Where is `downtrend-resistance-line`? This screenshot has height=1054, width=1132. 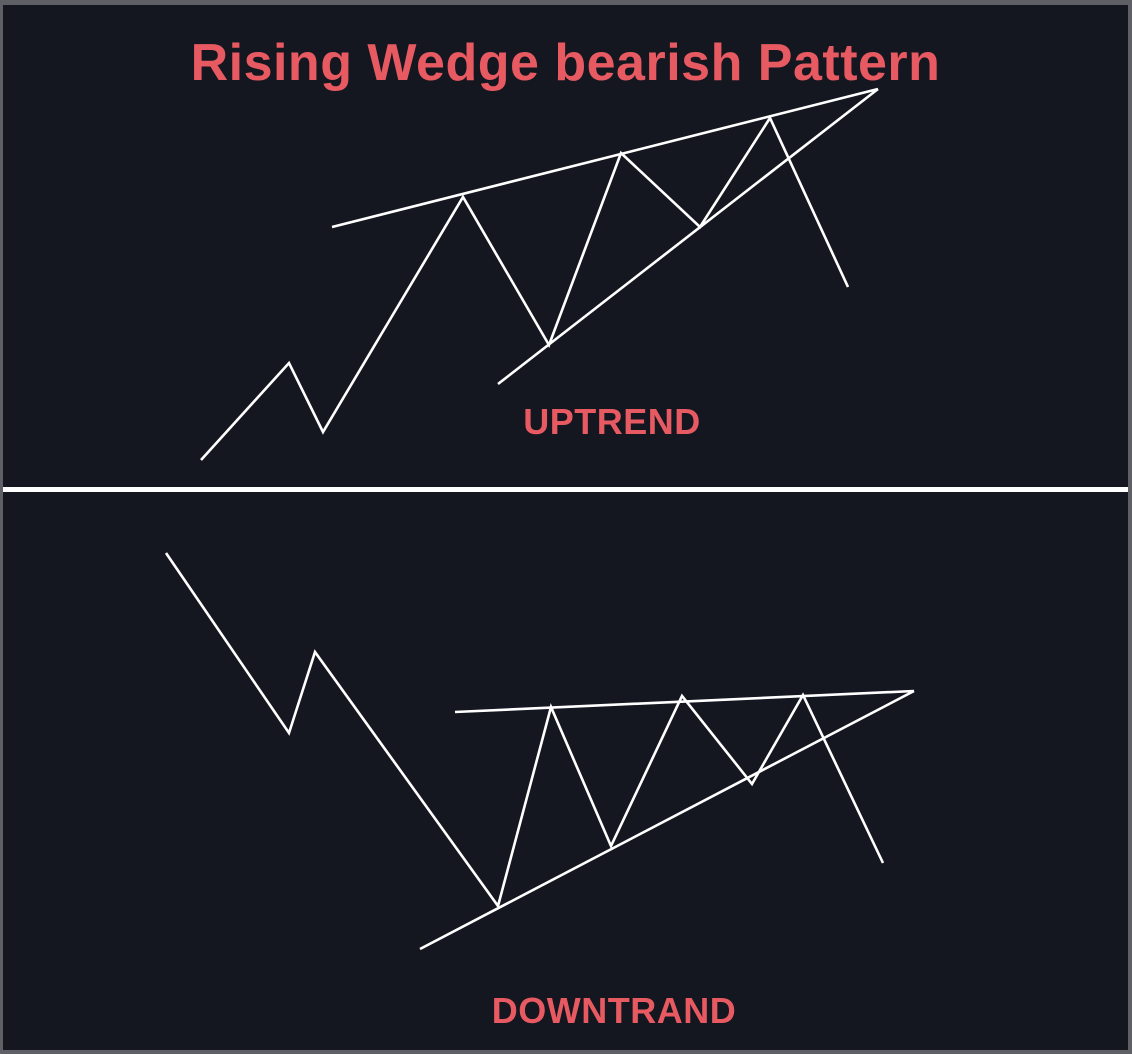
downtrend-resistance-line is located at coordinates (684, 701).